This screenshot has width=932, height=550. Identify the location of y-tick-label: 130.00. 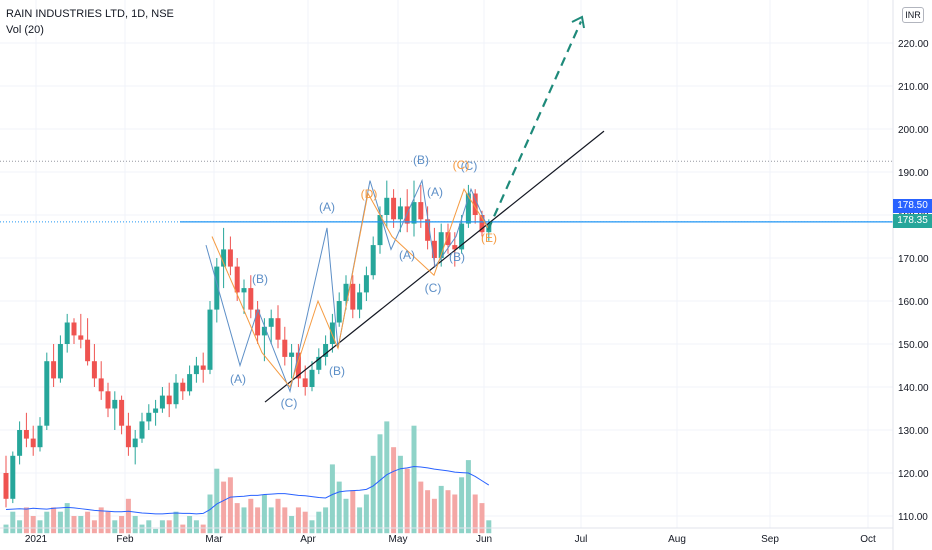
(913, 431).